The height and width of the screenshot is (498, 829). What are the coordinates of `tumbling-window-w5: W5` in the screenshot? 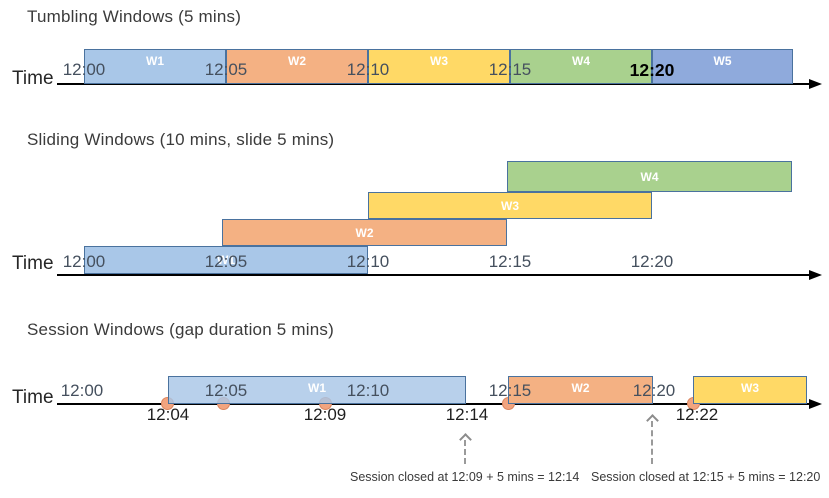 It's located at (722, 66).